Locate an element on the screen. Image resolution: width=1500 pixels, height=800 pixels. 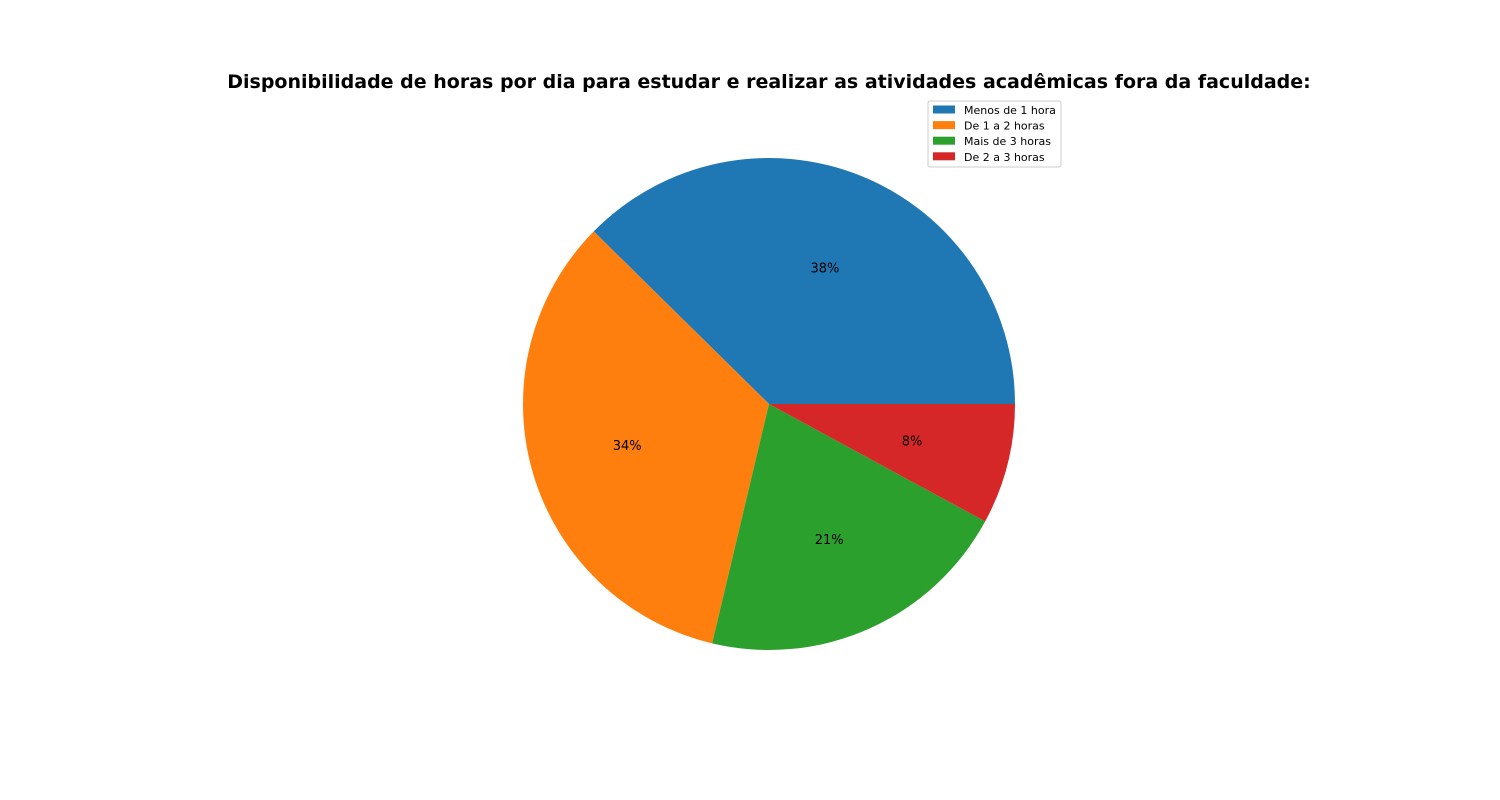
pie-percent-label: 34% is located at coordinates (627, 446).